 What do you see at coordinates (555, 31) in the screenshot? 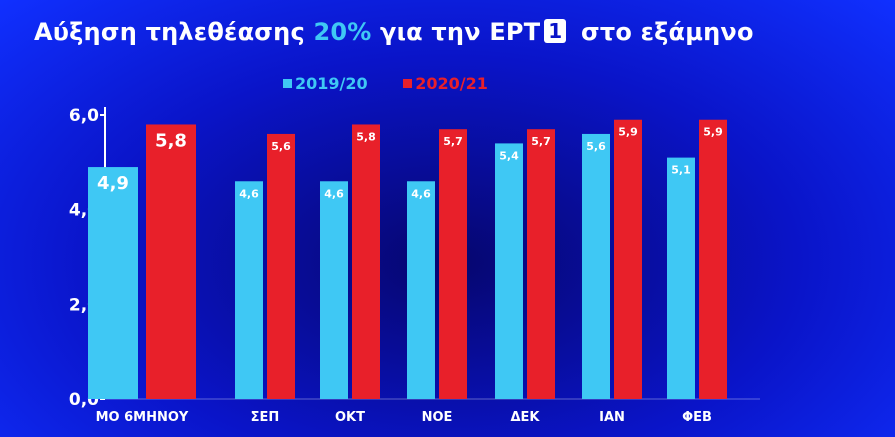
I see `ert-logo-box: 1` at bounding box center [555, 31].